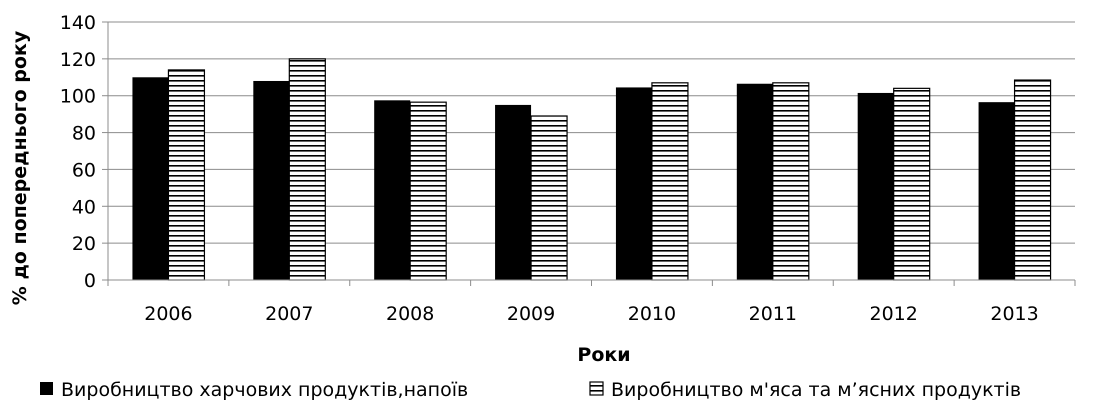 This screenshot has height=403, width=1095. What do you see at coordinates (652, 314) in the screenshot?
I see `x-tick-label: 2010` at bounding box center [652, 314].